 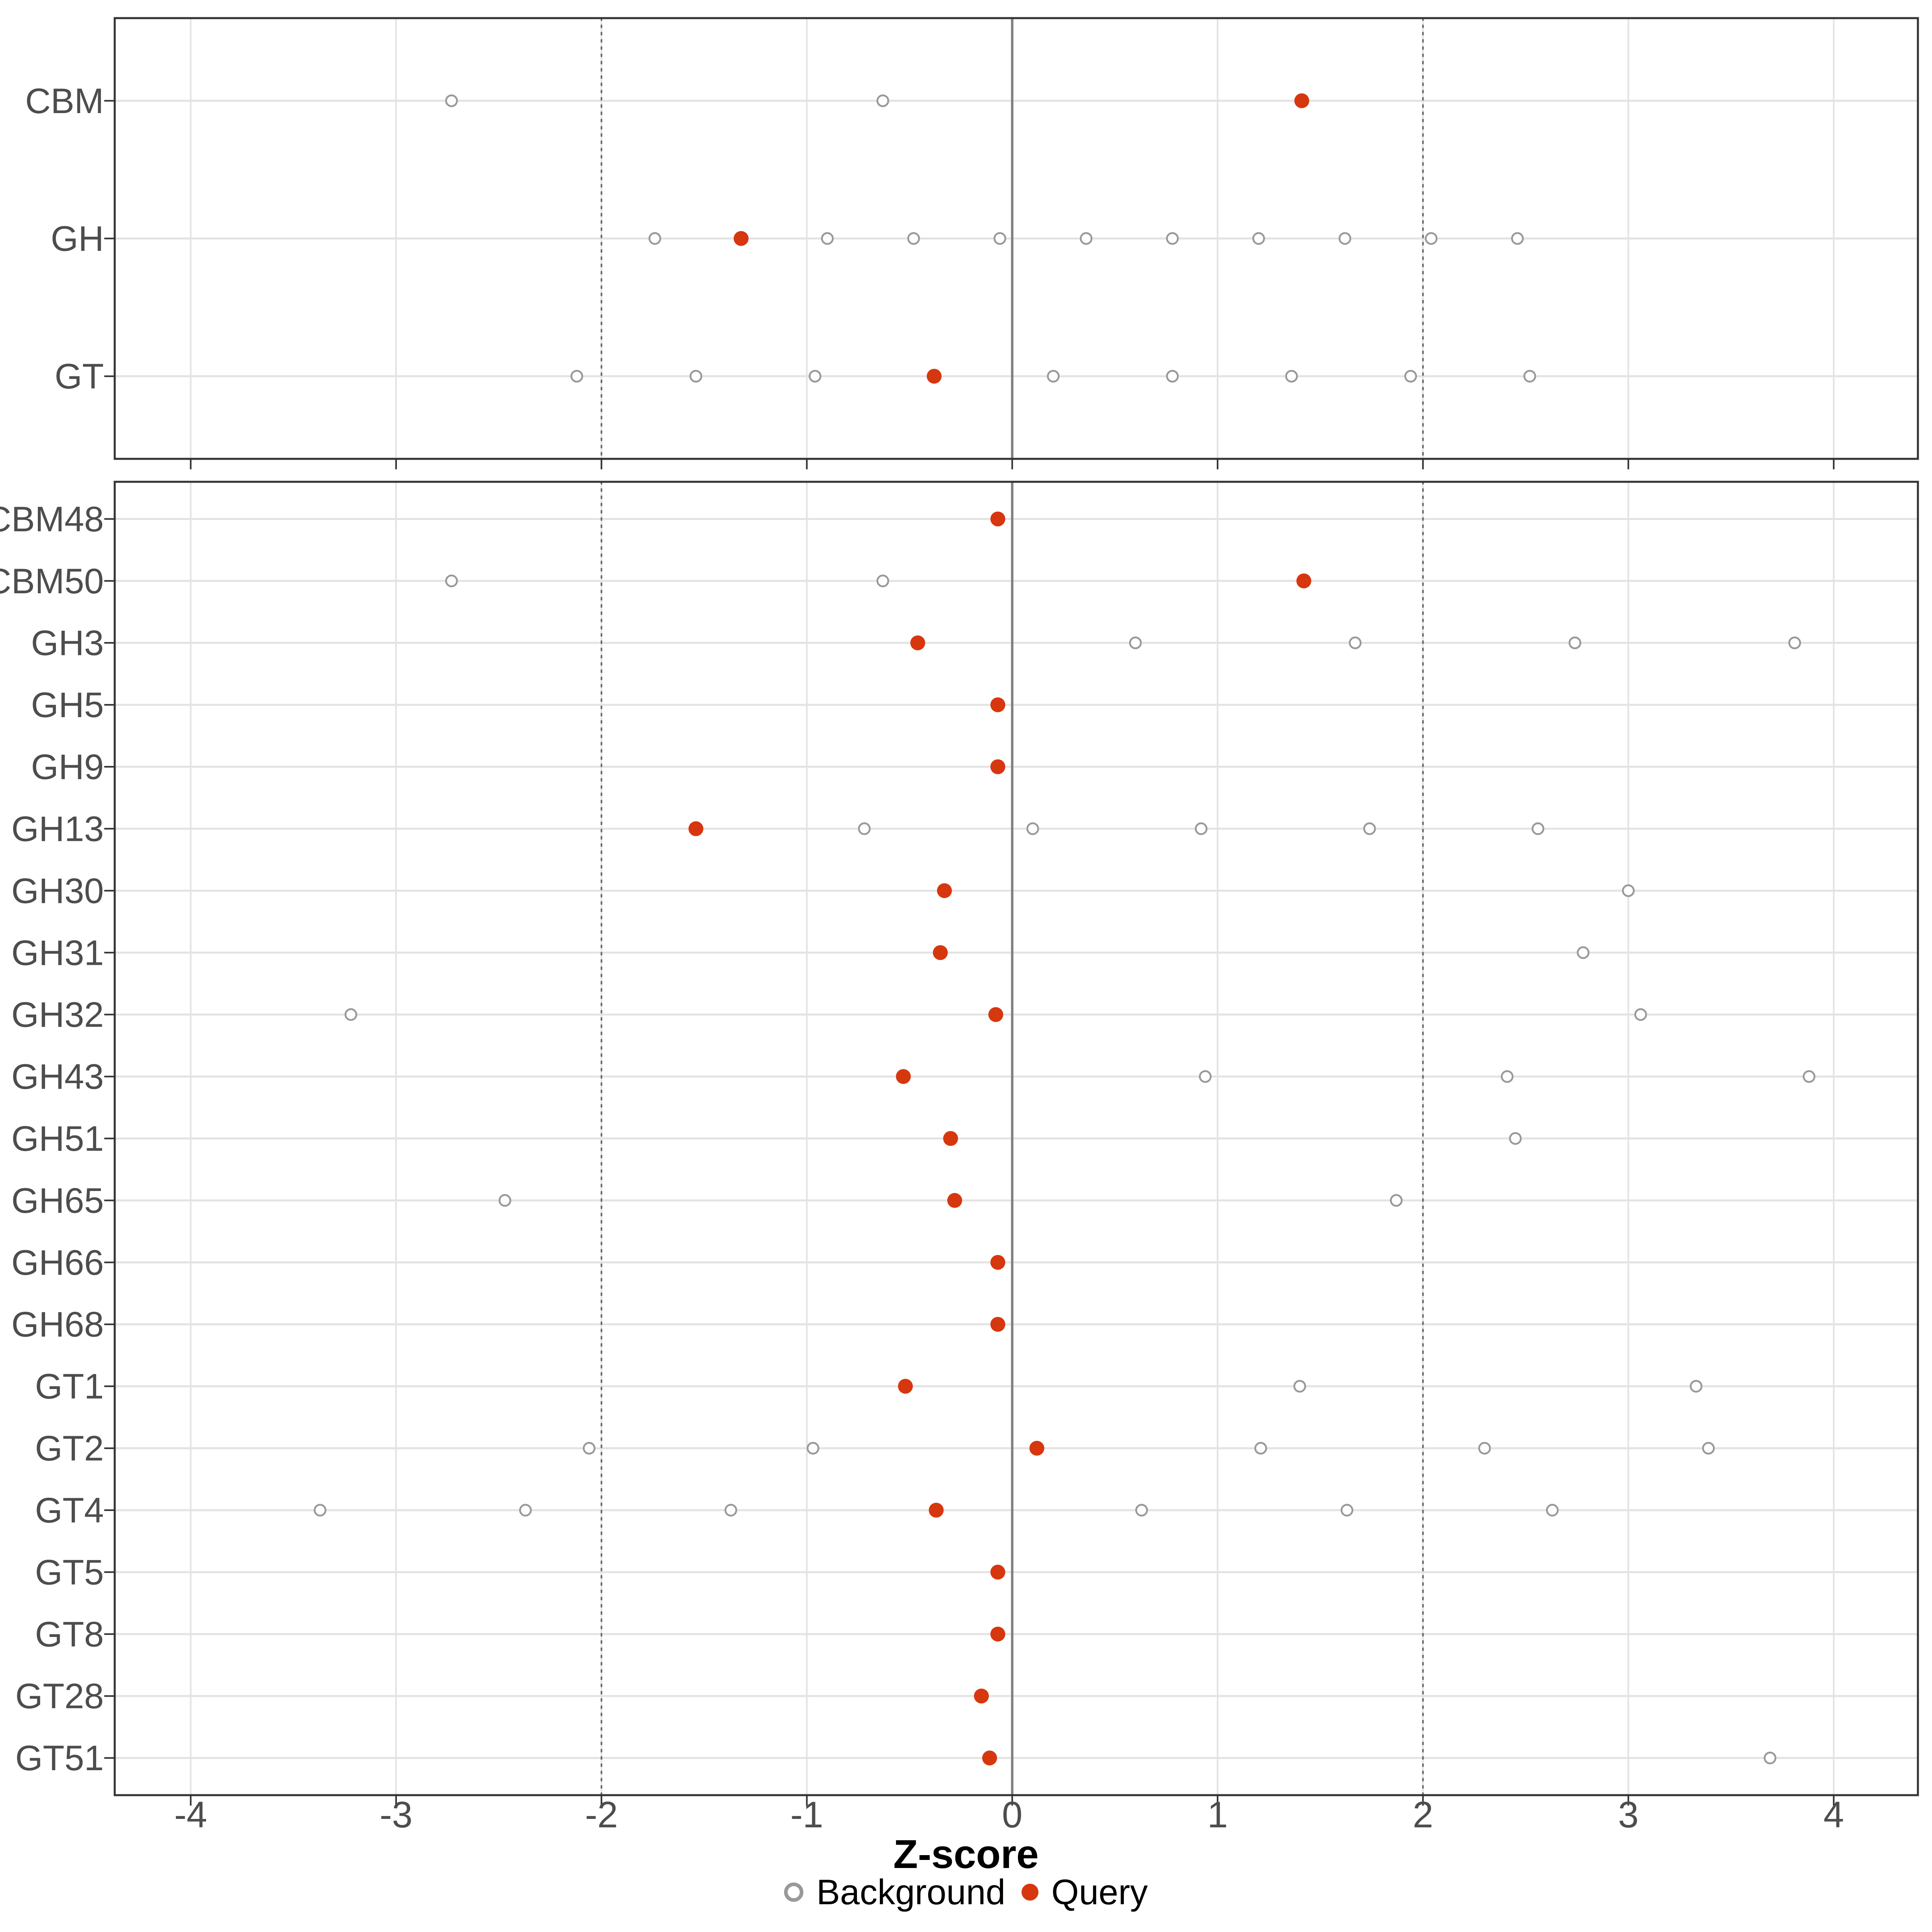 What do you see at coordinates (1423, 1813) in the screenshot?
I see `x-tick-label: 2` at bounding box center [1423, 1813].